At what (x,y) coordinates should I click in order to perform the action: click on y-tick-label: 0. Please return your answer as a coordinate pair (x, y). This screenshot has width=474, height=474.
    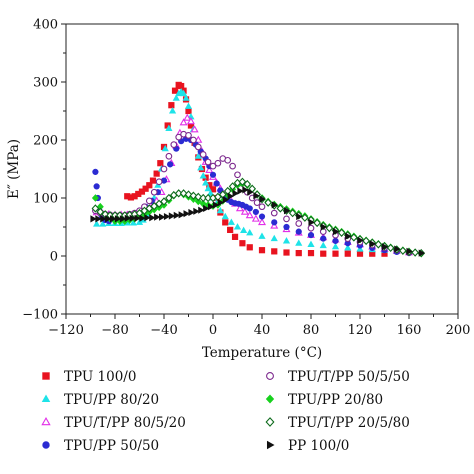
    Looking at the image, I should click on (54, 257).